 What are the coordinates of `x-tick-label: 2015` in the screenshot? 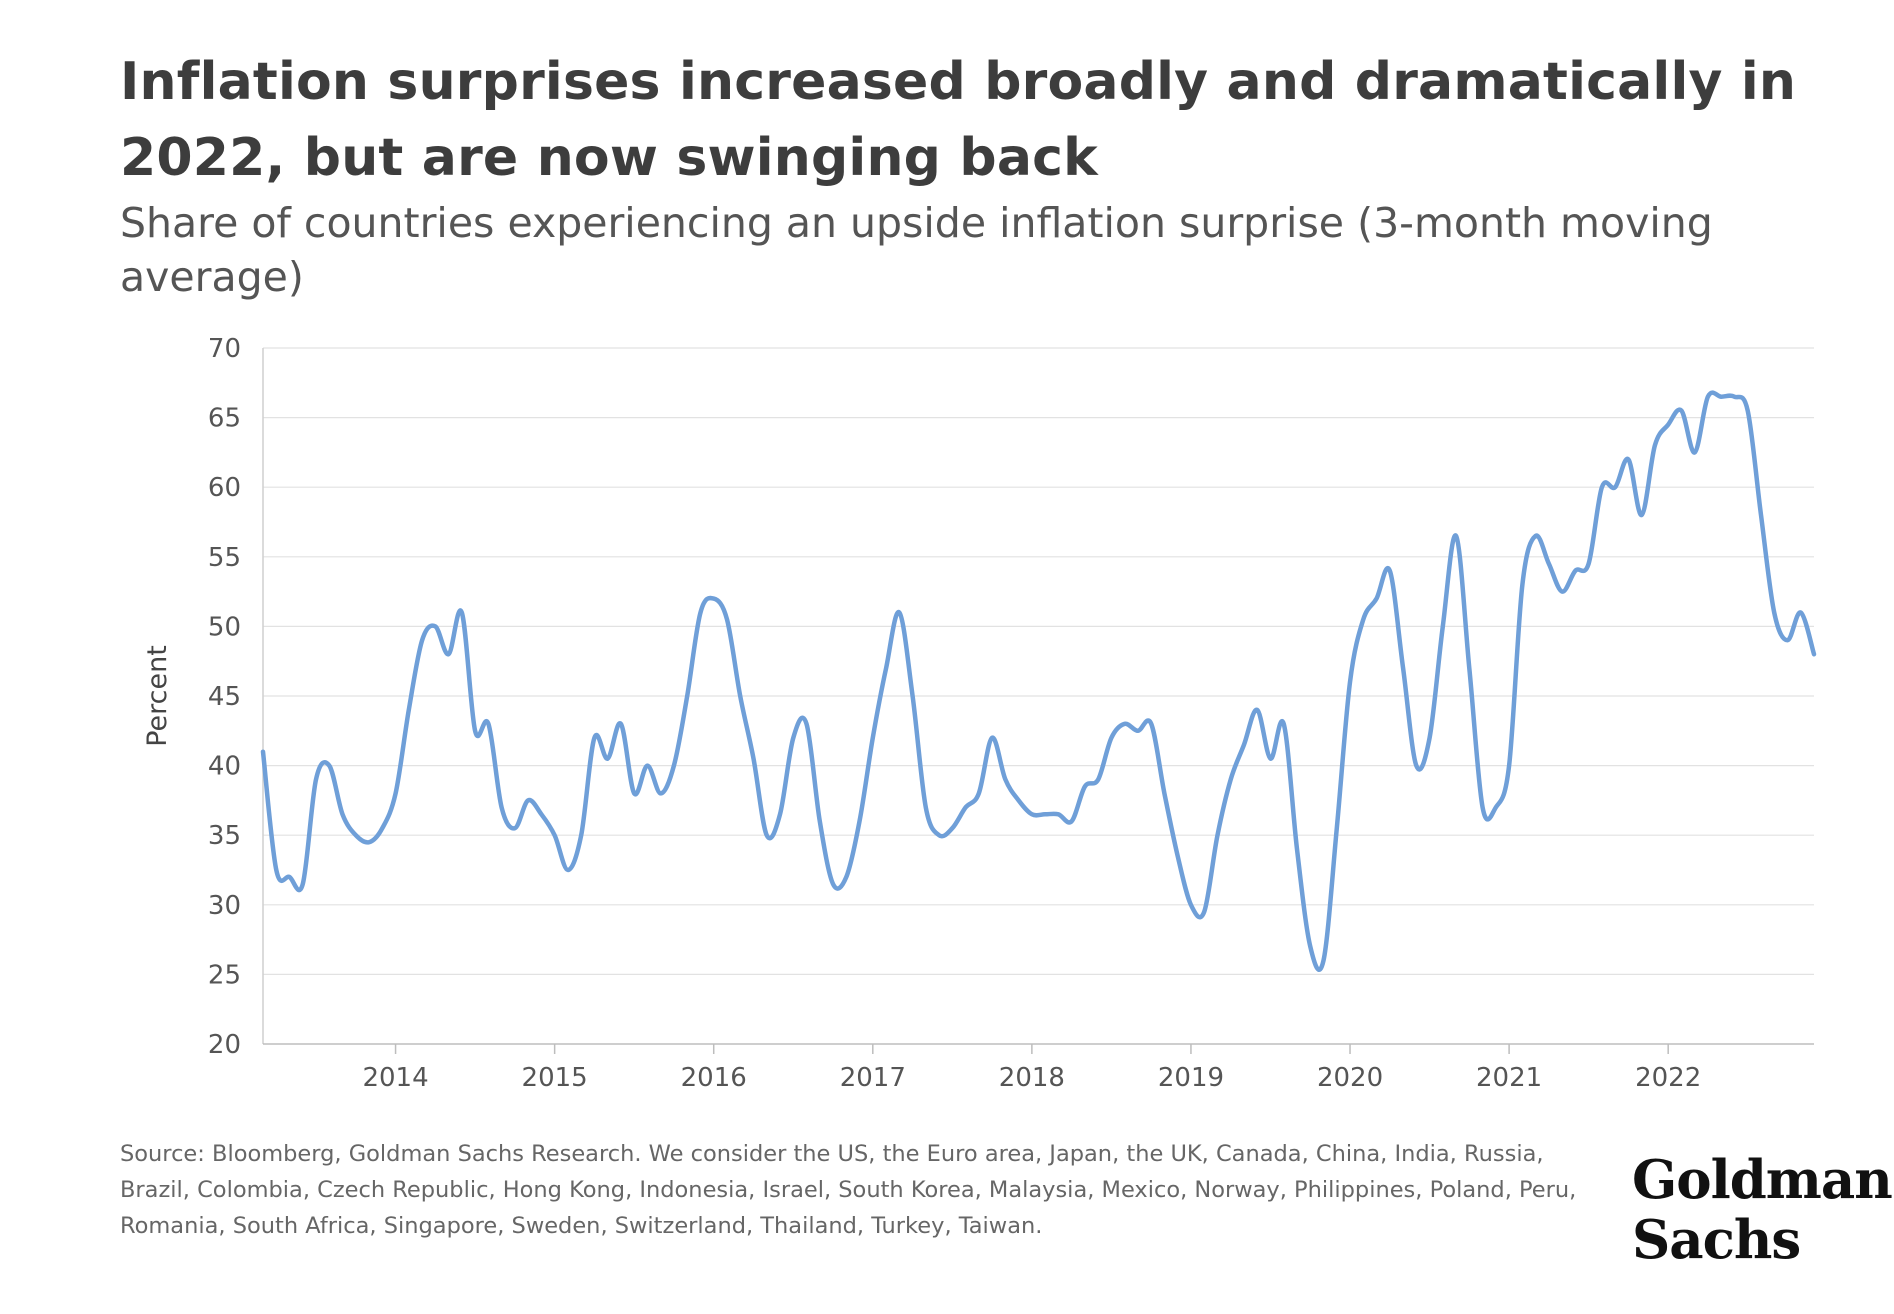 It's located at (555, 1078).